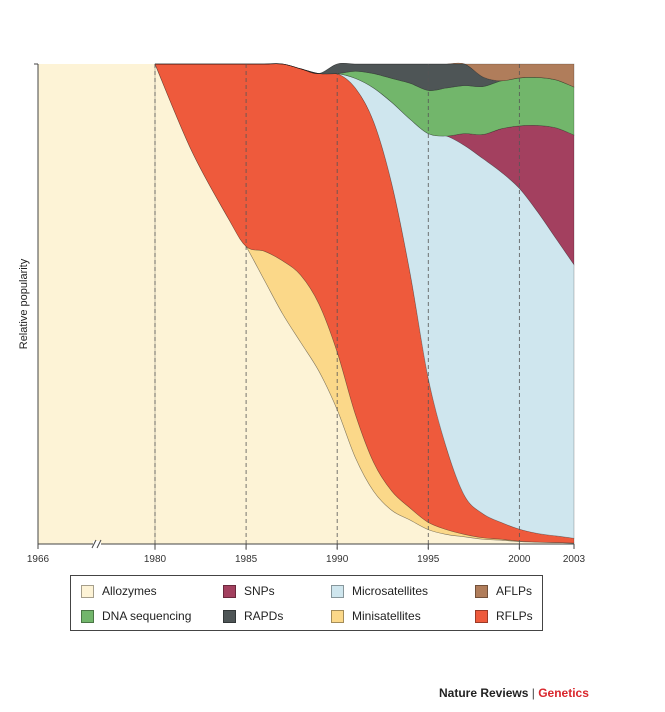  I want to click on axis-break-gap, so click(97, 544).